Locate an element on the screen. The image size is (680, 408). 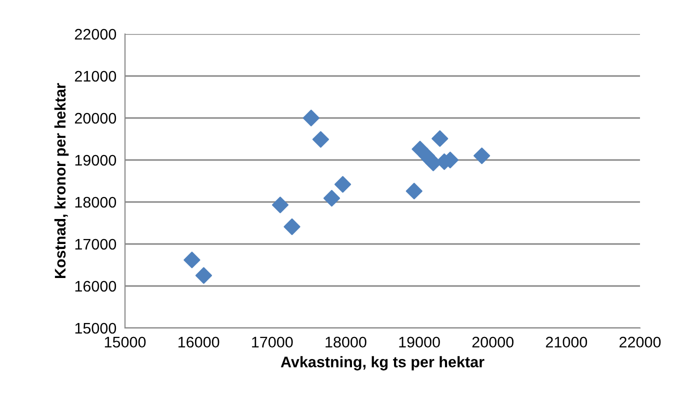
x-tick-label: 18000 is located at coordinates (346, 342).